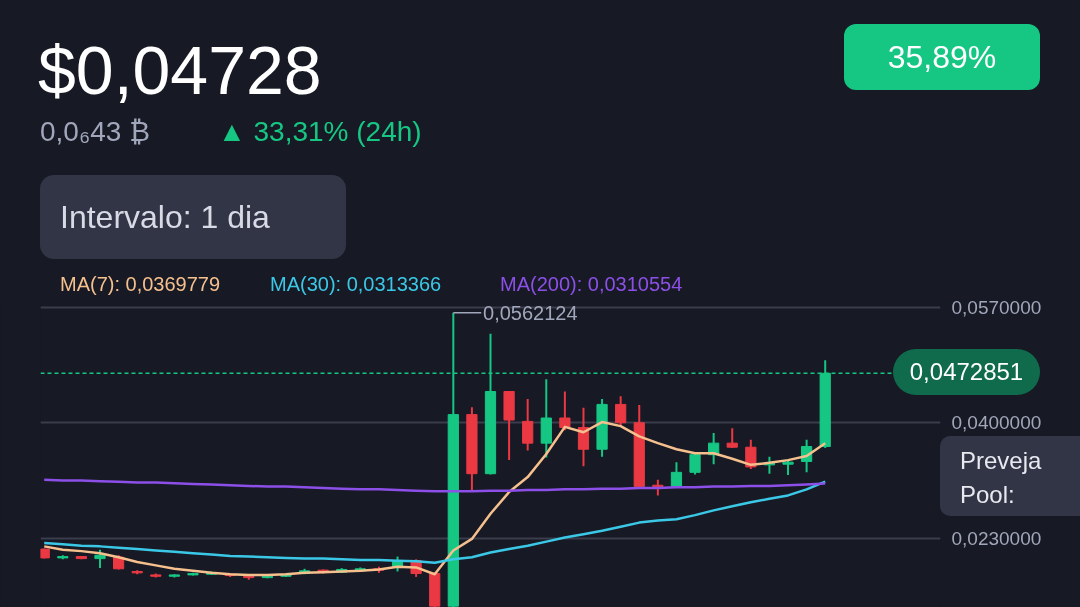 The image size is (1080, 607). What do you see at coordinates (996, 423) in the screenshot?
I see `y-tick-label: 0,0400000` at bounding box center [996, 423].